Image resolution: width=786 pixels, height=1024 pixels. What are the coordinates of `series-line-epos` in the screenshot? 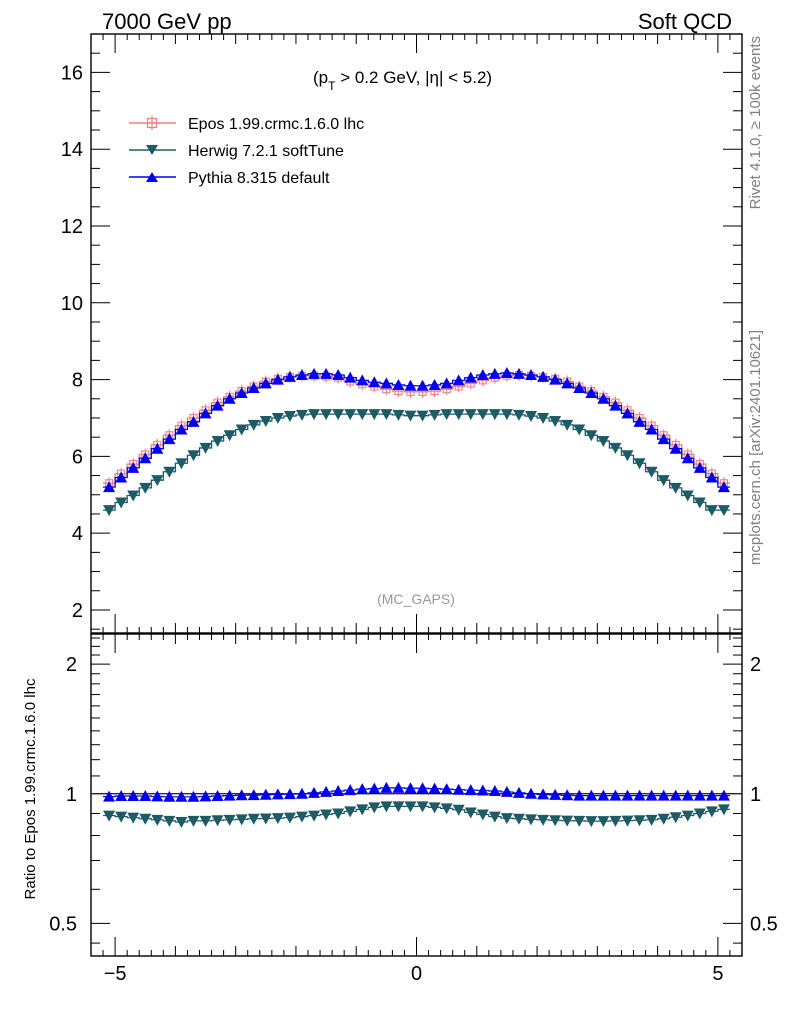 It's located at (416, 429).